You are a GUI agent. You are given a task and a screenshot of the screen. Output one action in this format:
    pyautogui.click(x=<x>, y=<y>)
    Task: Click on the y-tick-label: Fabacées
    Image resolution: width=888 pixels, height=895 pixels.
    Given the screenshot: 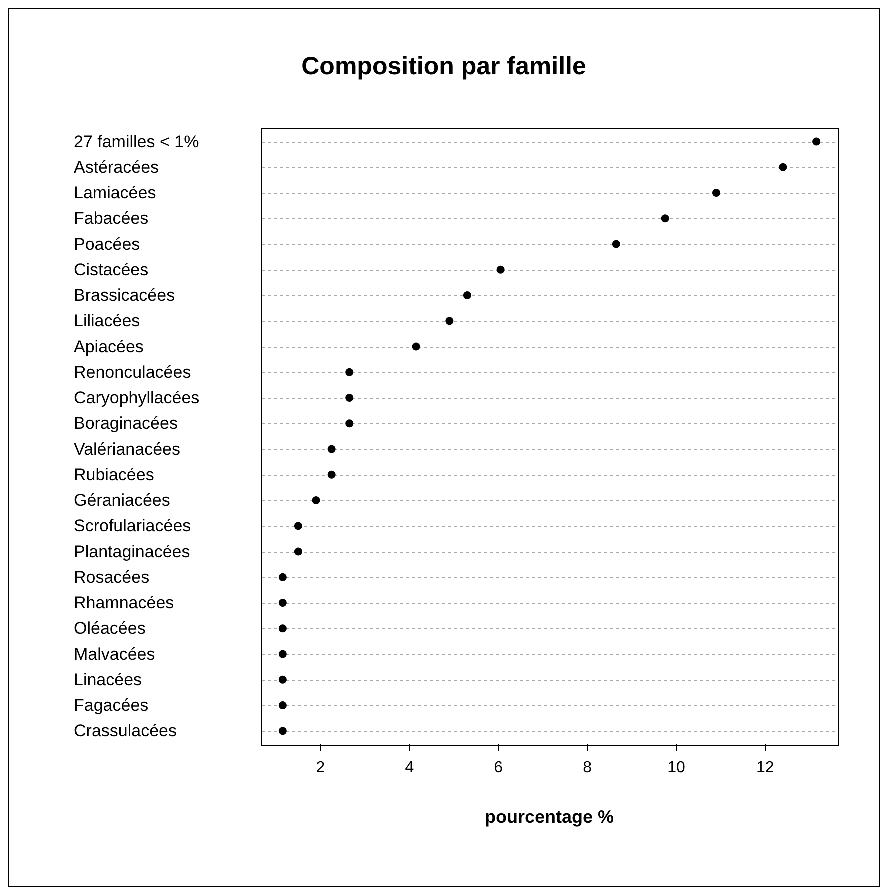 What is the action you would take?
    pyautogui.click(x=111, y=218)
    